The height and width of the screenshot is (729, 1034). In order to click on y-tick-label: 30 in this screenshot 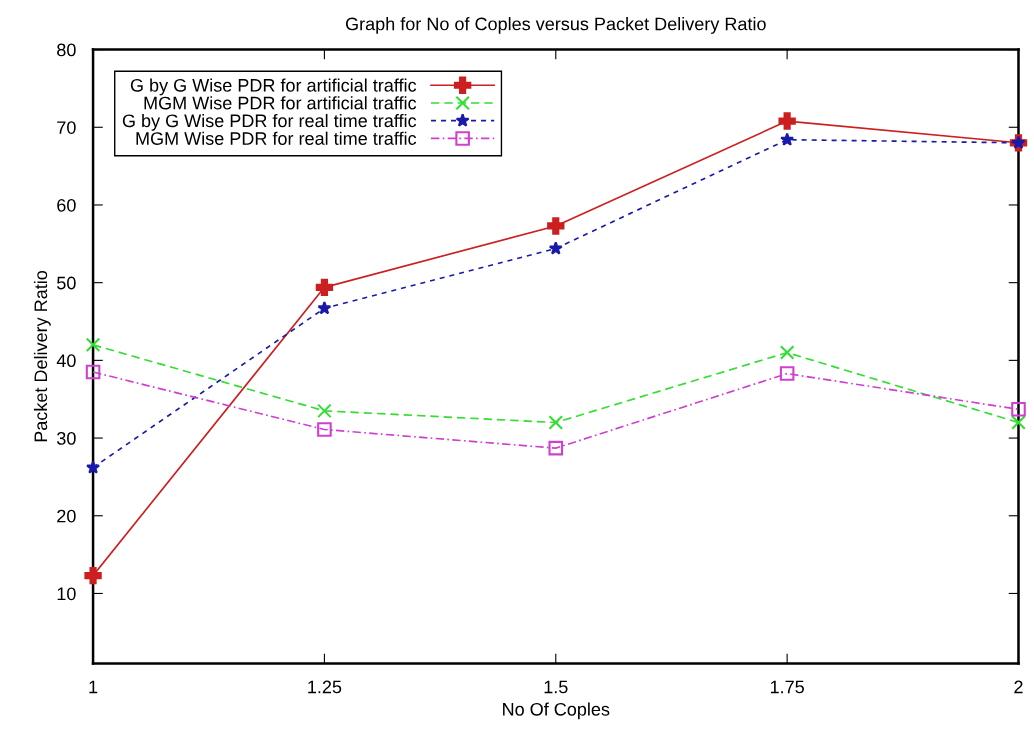, I will do `click(66, 438)`.